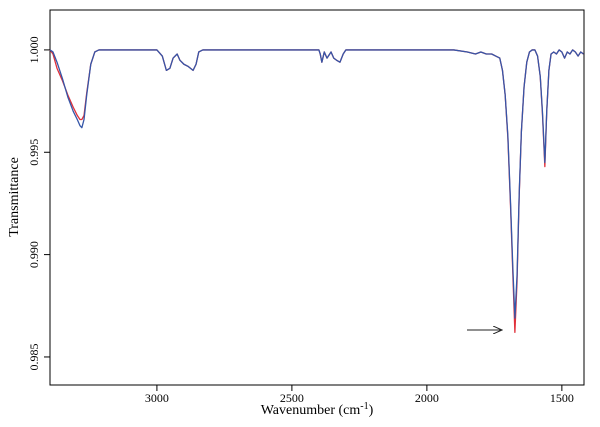 The image size is (600, 427). Describe the element at coordinates (34, 254) in the screenshot. I see `y-tick-label: 0.990` at that location.